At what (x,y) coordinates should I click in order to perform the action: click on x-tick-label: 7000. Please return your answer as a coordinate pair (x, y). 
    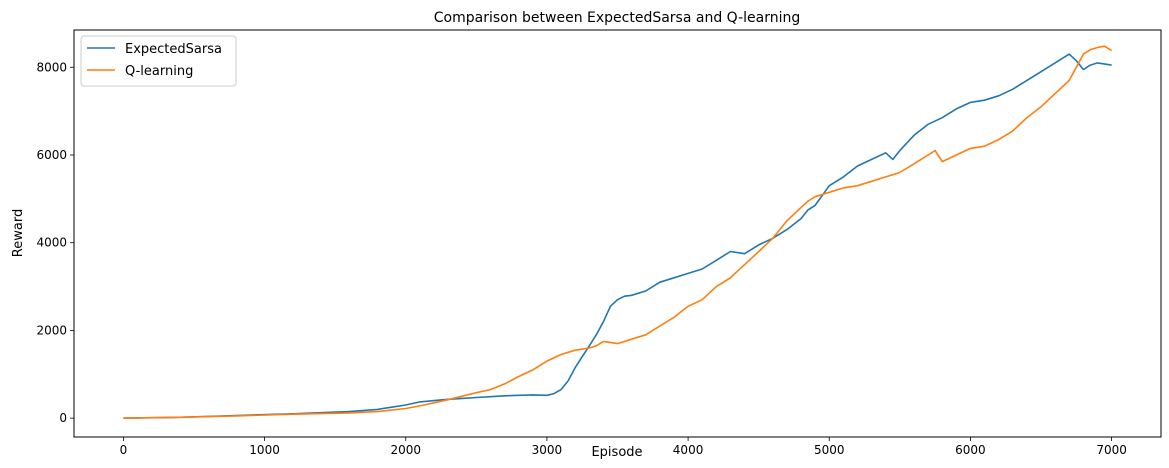
    Looking at the image, I should click on (1111, 450).